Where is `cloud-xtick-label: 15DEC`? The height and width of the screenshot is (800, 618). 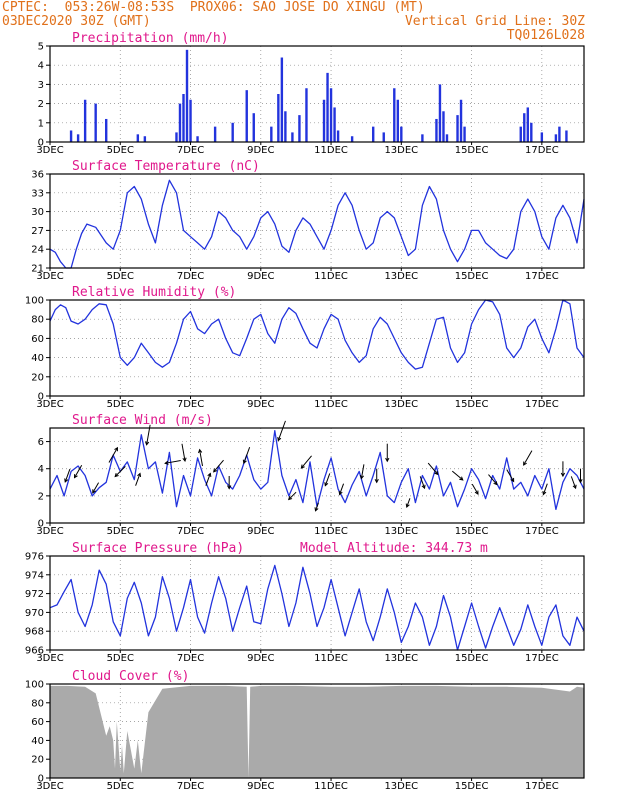
cloud-xtick-label: 15DEC is located at coordinates (472, 786).